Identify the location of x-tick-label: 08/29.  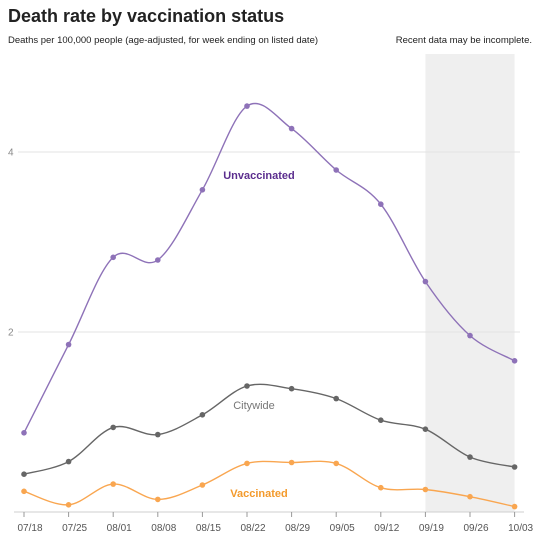
(297, 528).